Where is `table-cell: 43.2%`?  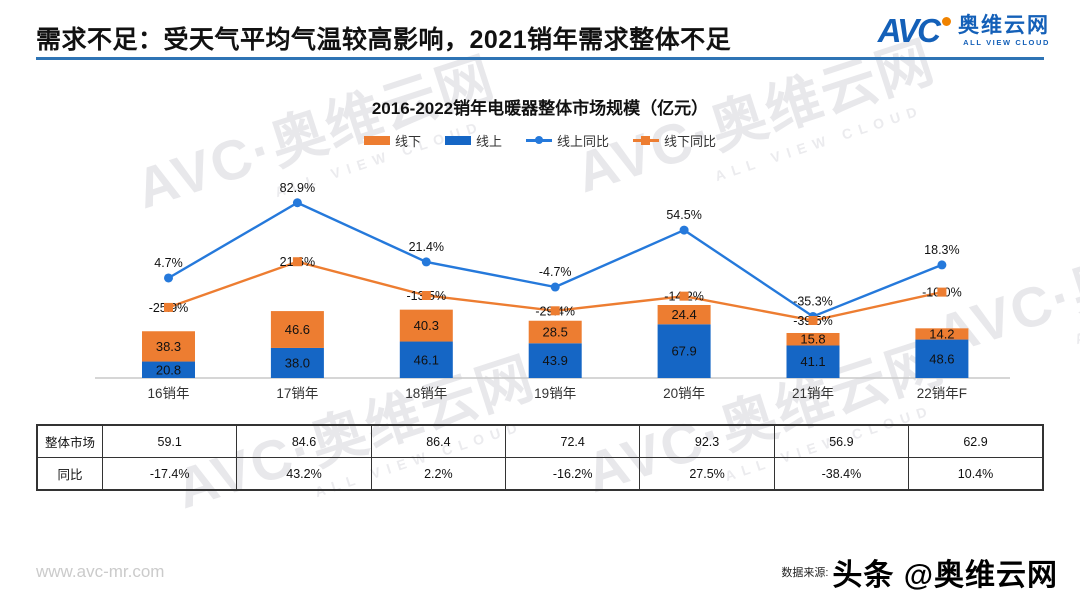
table-cell: 43.2% is located at coordinates (304, 474).